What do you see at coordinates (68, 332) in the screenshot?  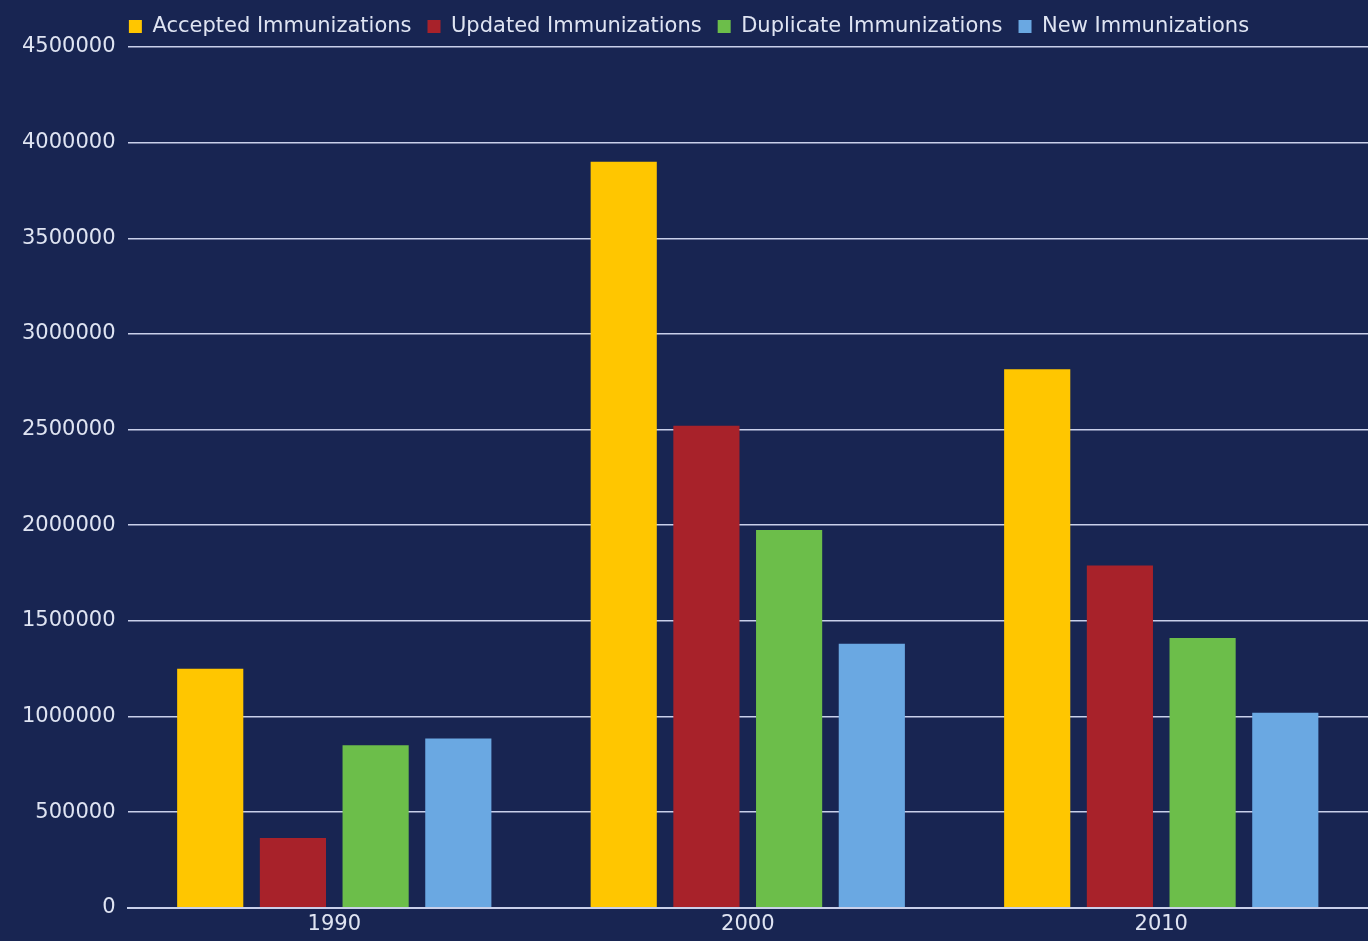 I see `y-tick-label: 3000000` at bounding box center [68, 332].